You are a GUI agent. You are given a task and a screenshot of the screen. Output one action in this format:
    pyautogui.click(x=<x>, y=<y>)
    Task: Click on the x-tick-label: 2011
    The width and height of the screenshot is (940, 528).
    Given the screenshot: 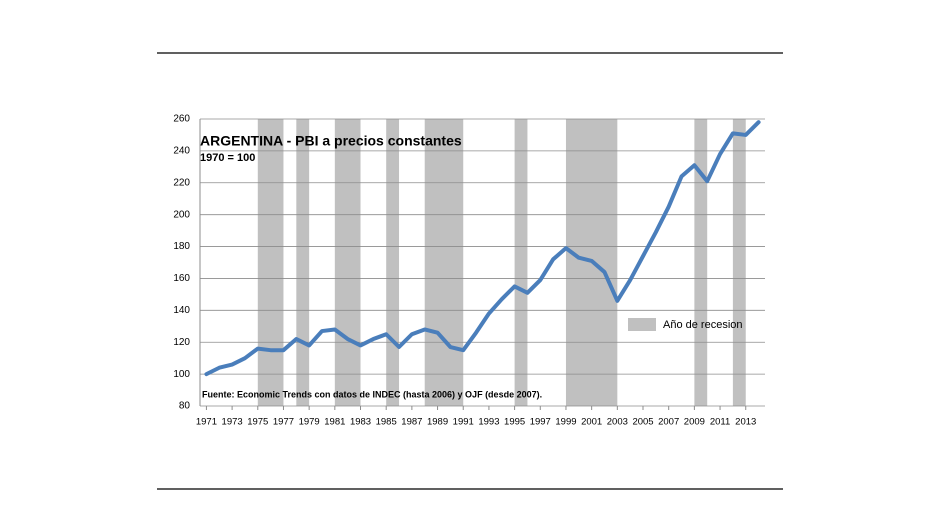 What is the action you would take?
    pyautogui.click(x=720, y=422)
    